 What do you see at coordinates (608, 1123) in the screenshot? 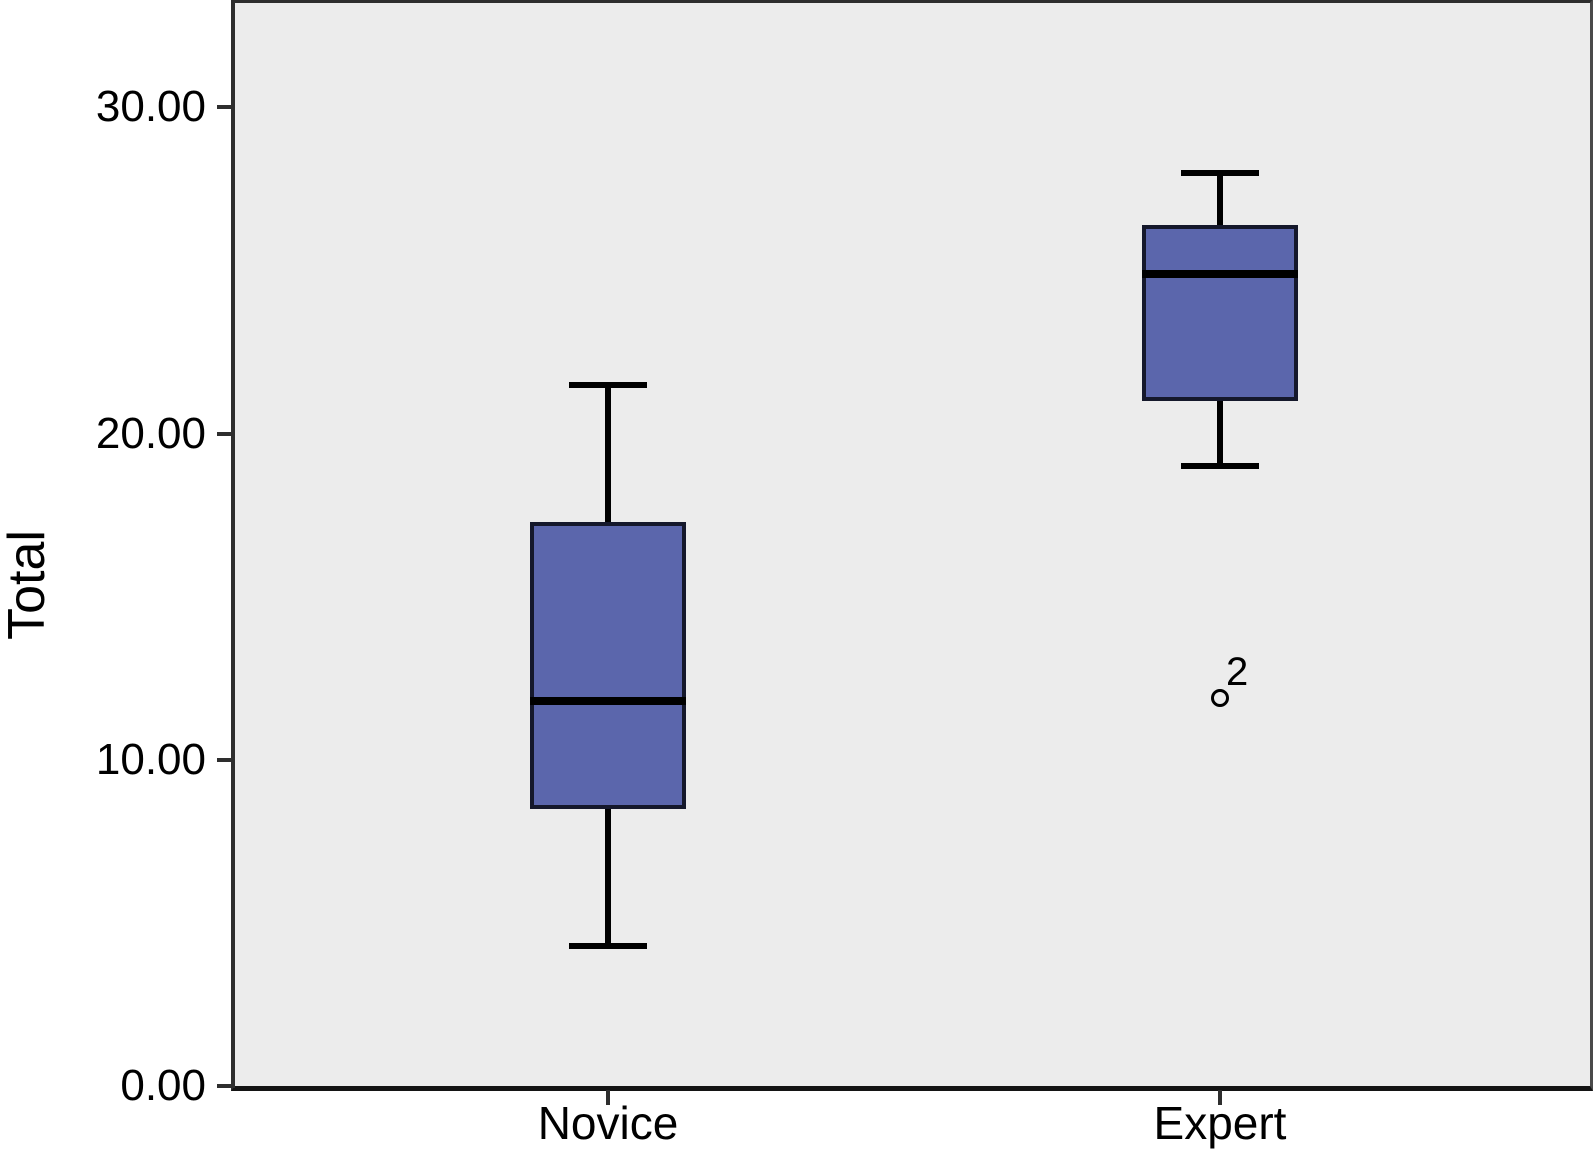
I see `x-axis-category-label: Novice` at bounding box center [608, 1123].